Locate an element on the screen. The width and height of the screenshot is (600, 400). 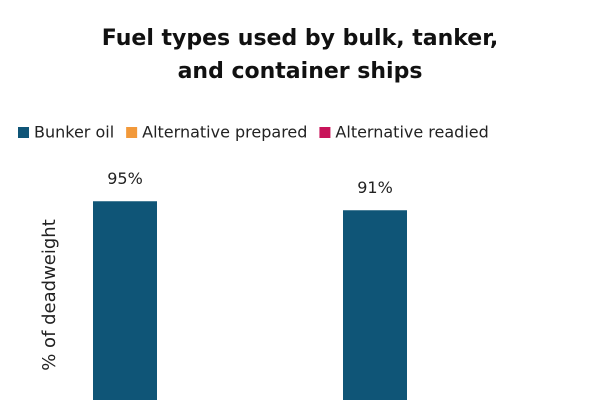
legend-label: Bunker oil is located at coordinates (74, 132).